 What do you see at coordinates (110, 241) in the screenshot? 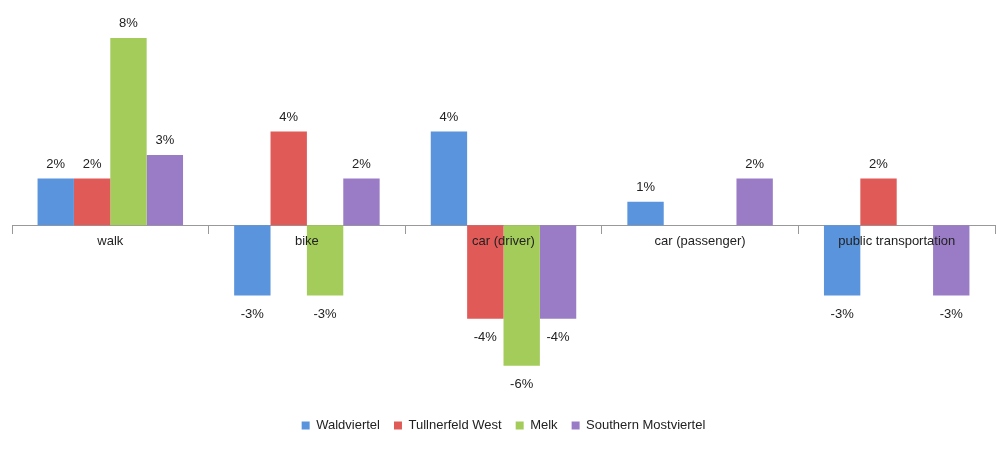
I see `x-tick-label: walk` at bounding box center [110, 241].